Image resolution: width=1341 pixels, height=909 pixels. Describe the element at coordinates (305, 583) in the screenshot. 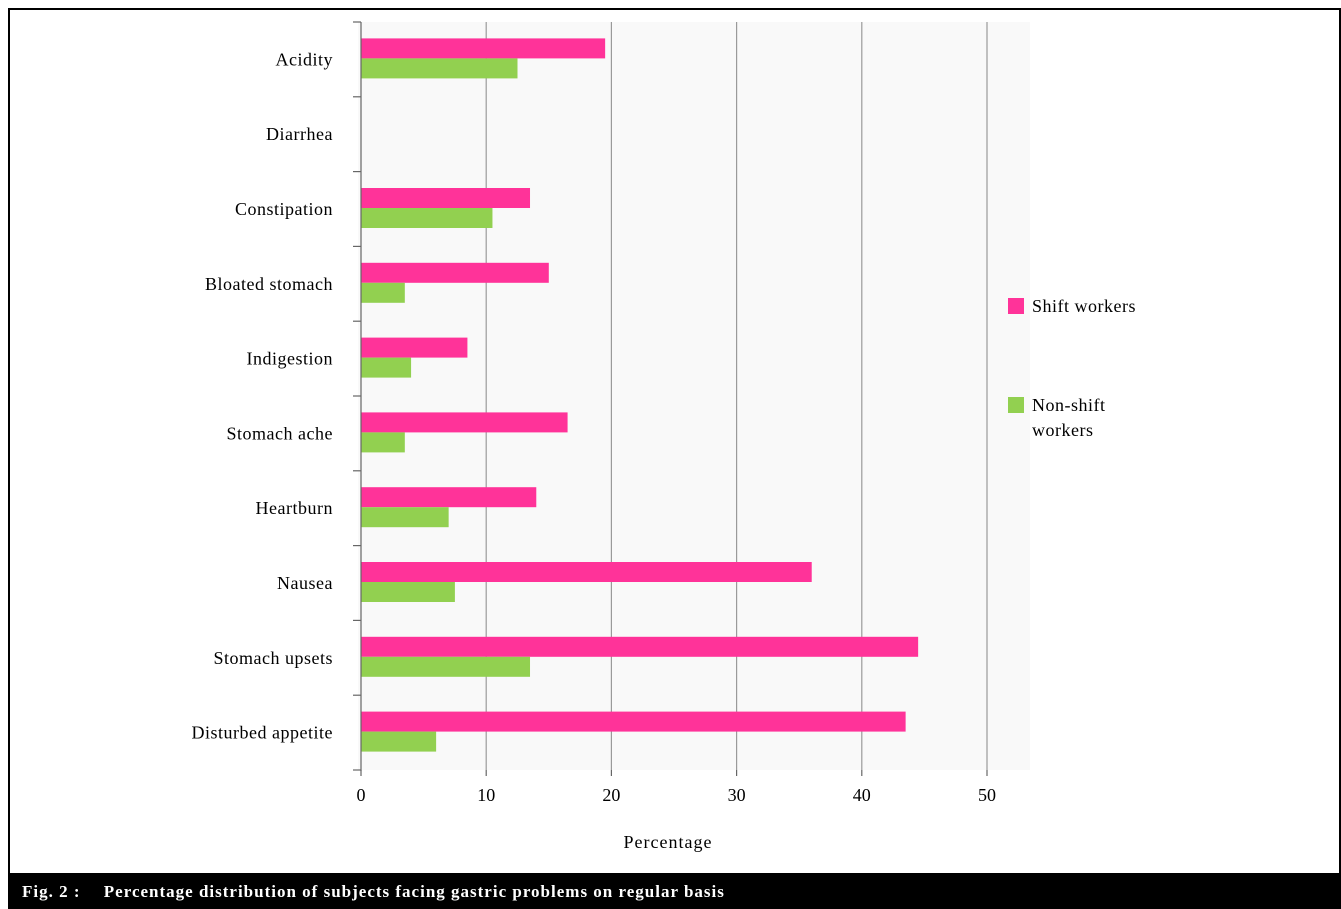

I see `category-label: Nausea` at that location.